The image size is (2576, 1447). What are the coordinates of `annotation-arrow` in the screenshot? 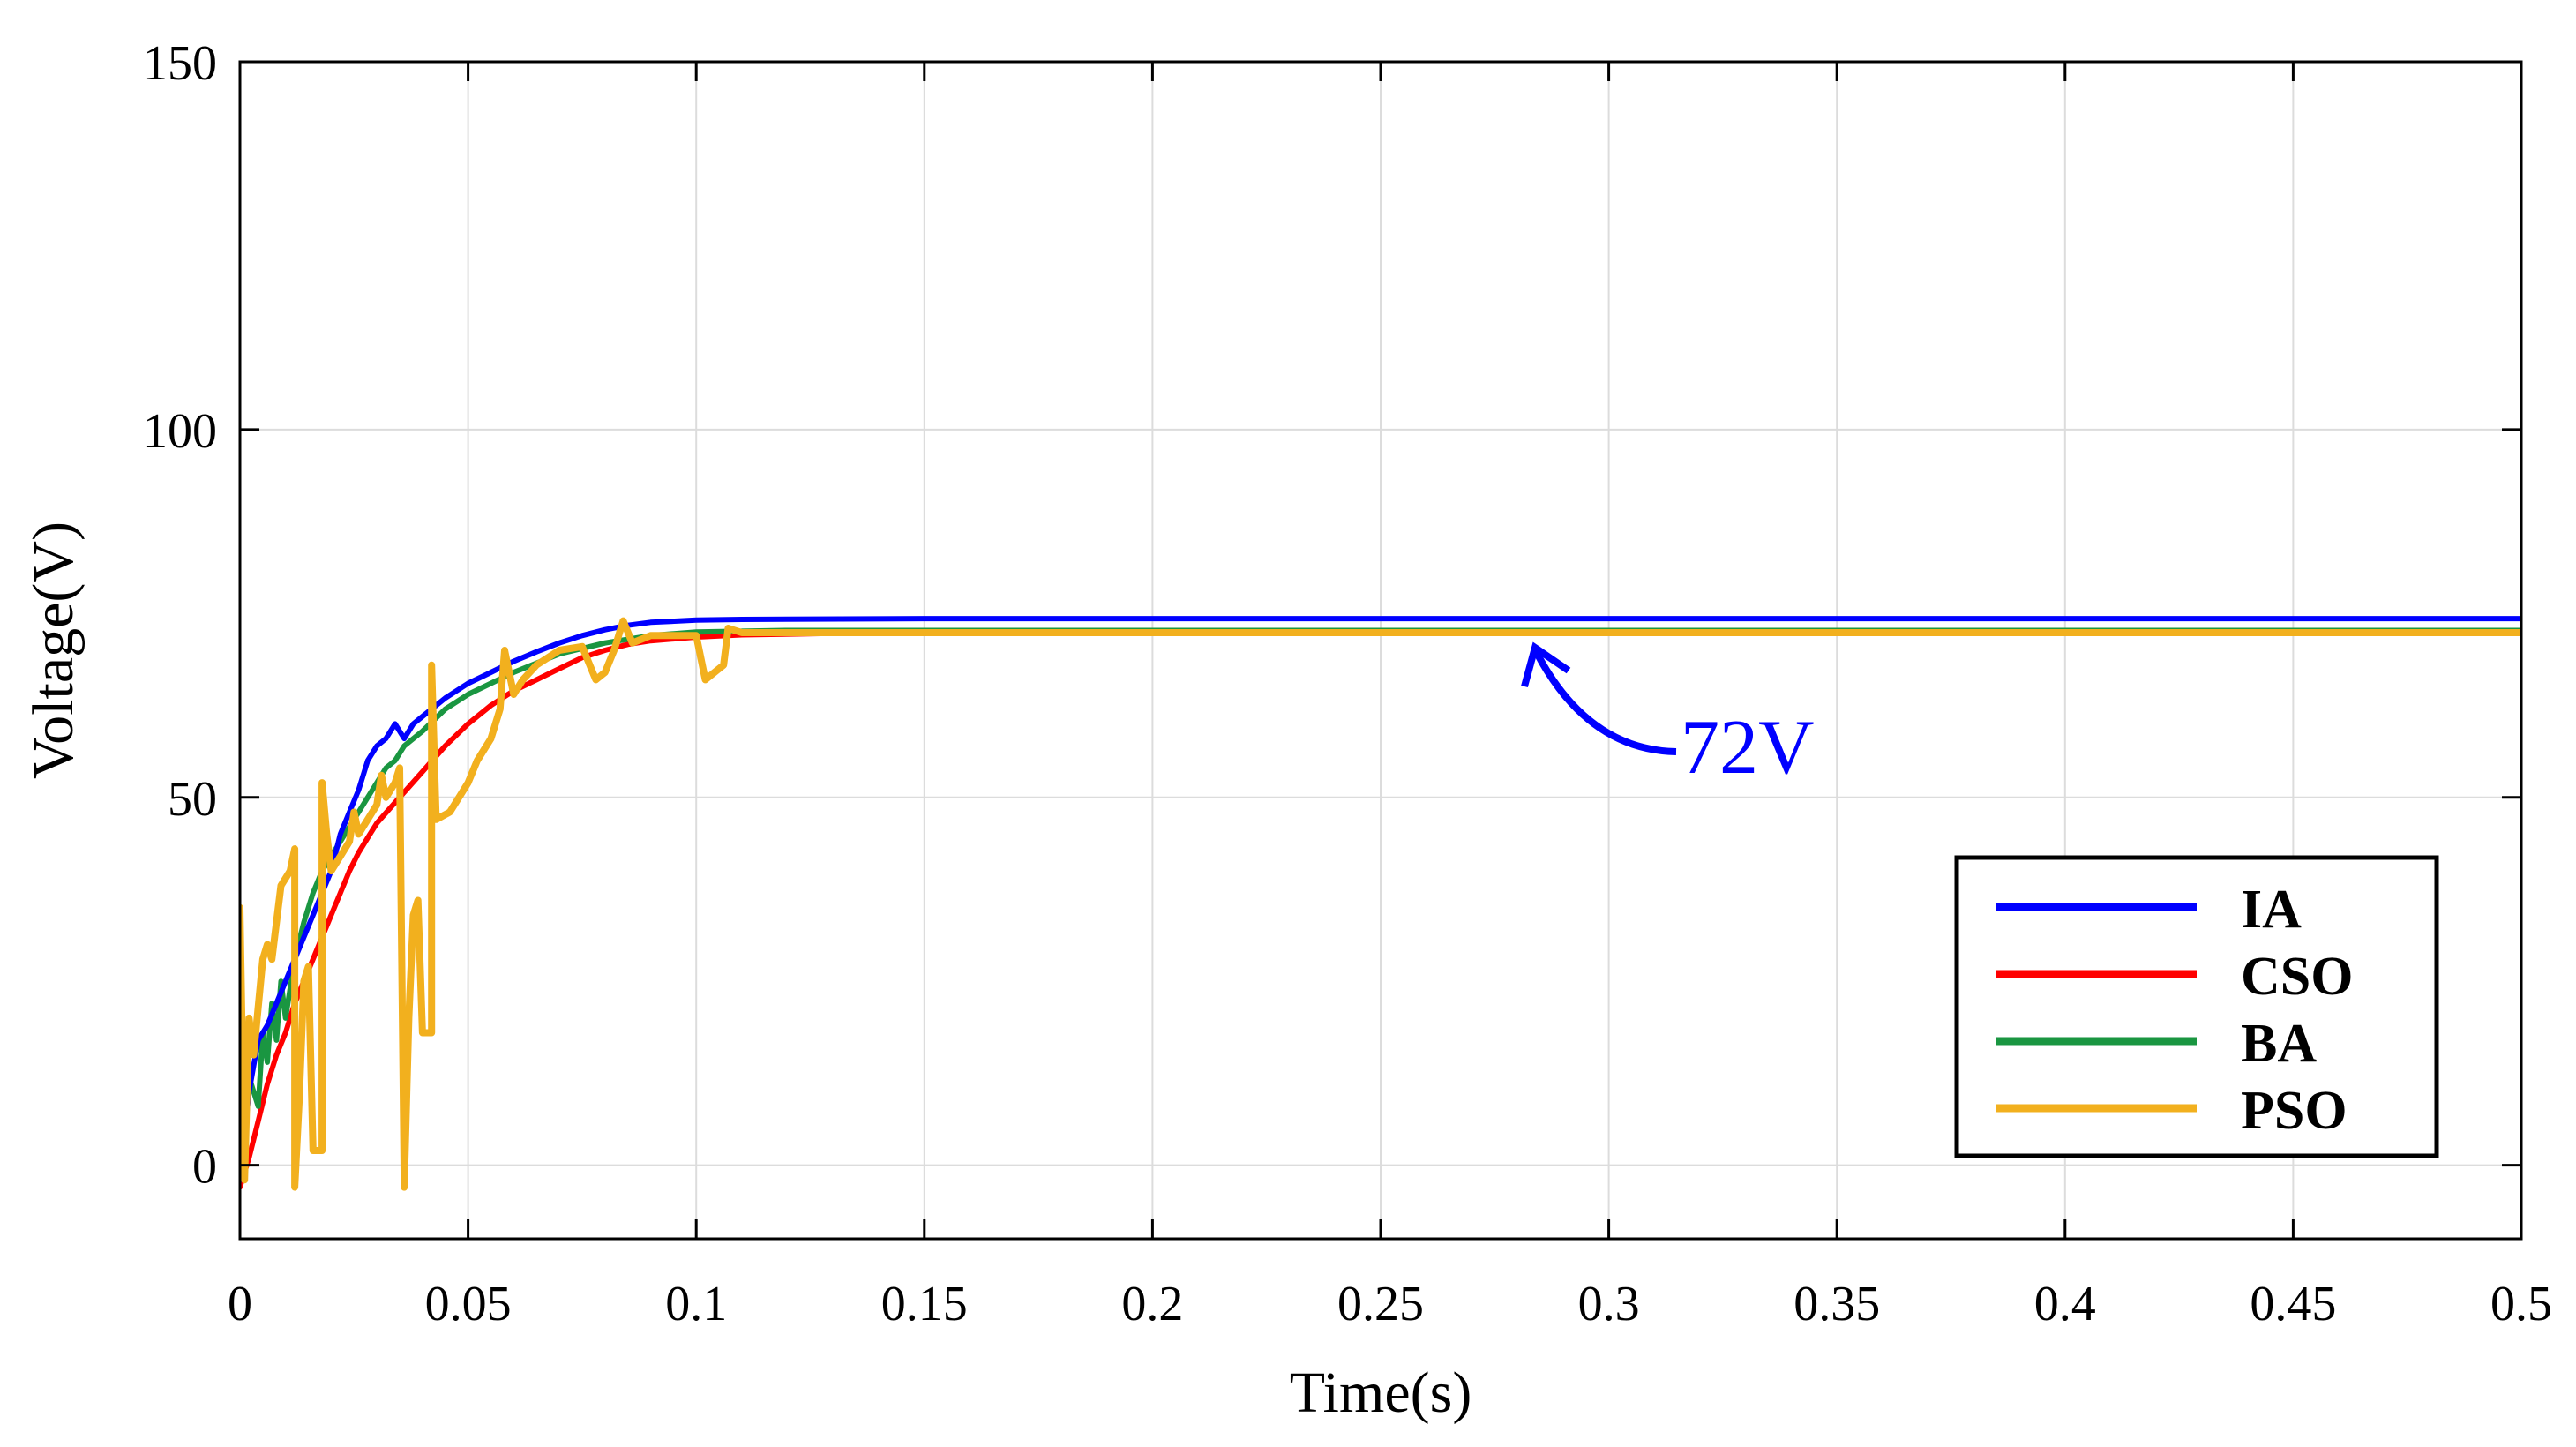 It's located at (1605, 703).